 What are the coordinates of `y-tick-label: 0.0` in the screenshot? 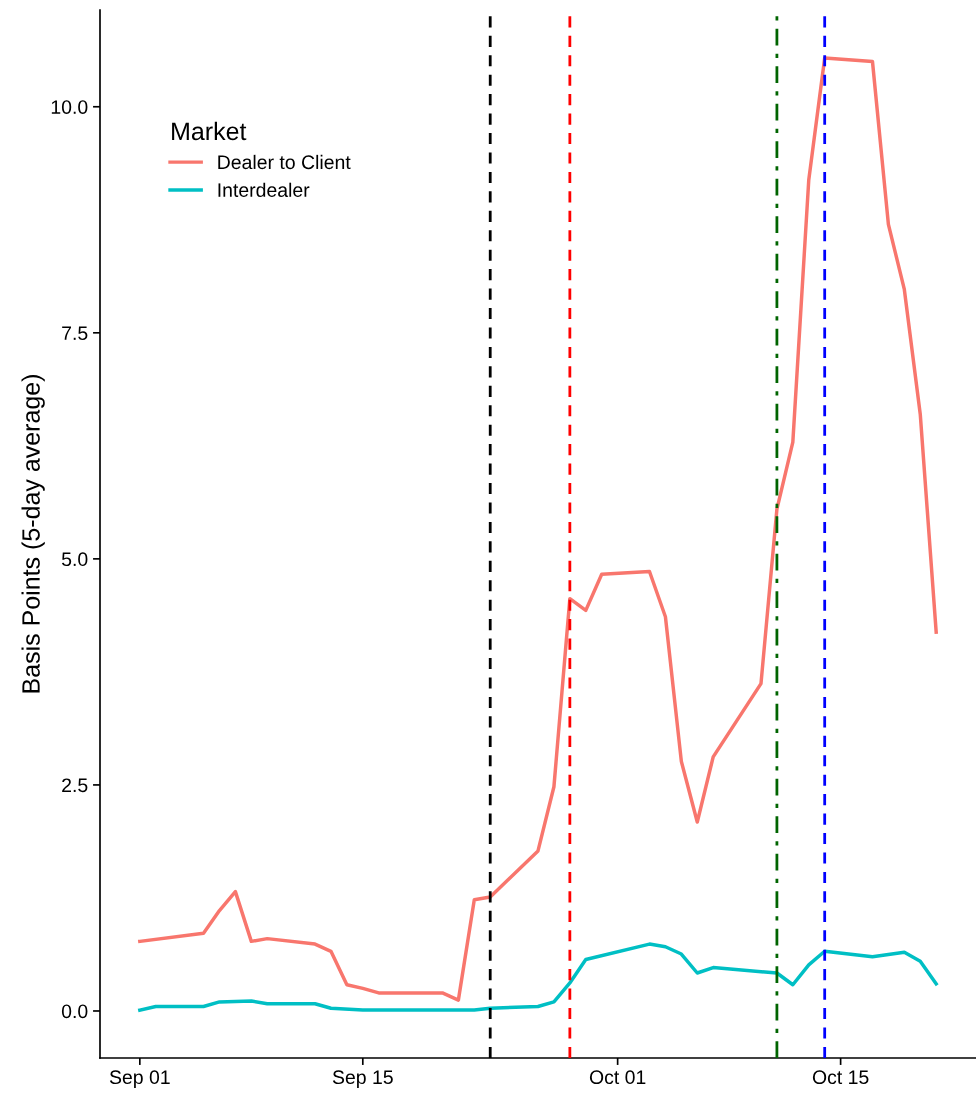 It's located at (74, 1011).